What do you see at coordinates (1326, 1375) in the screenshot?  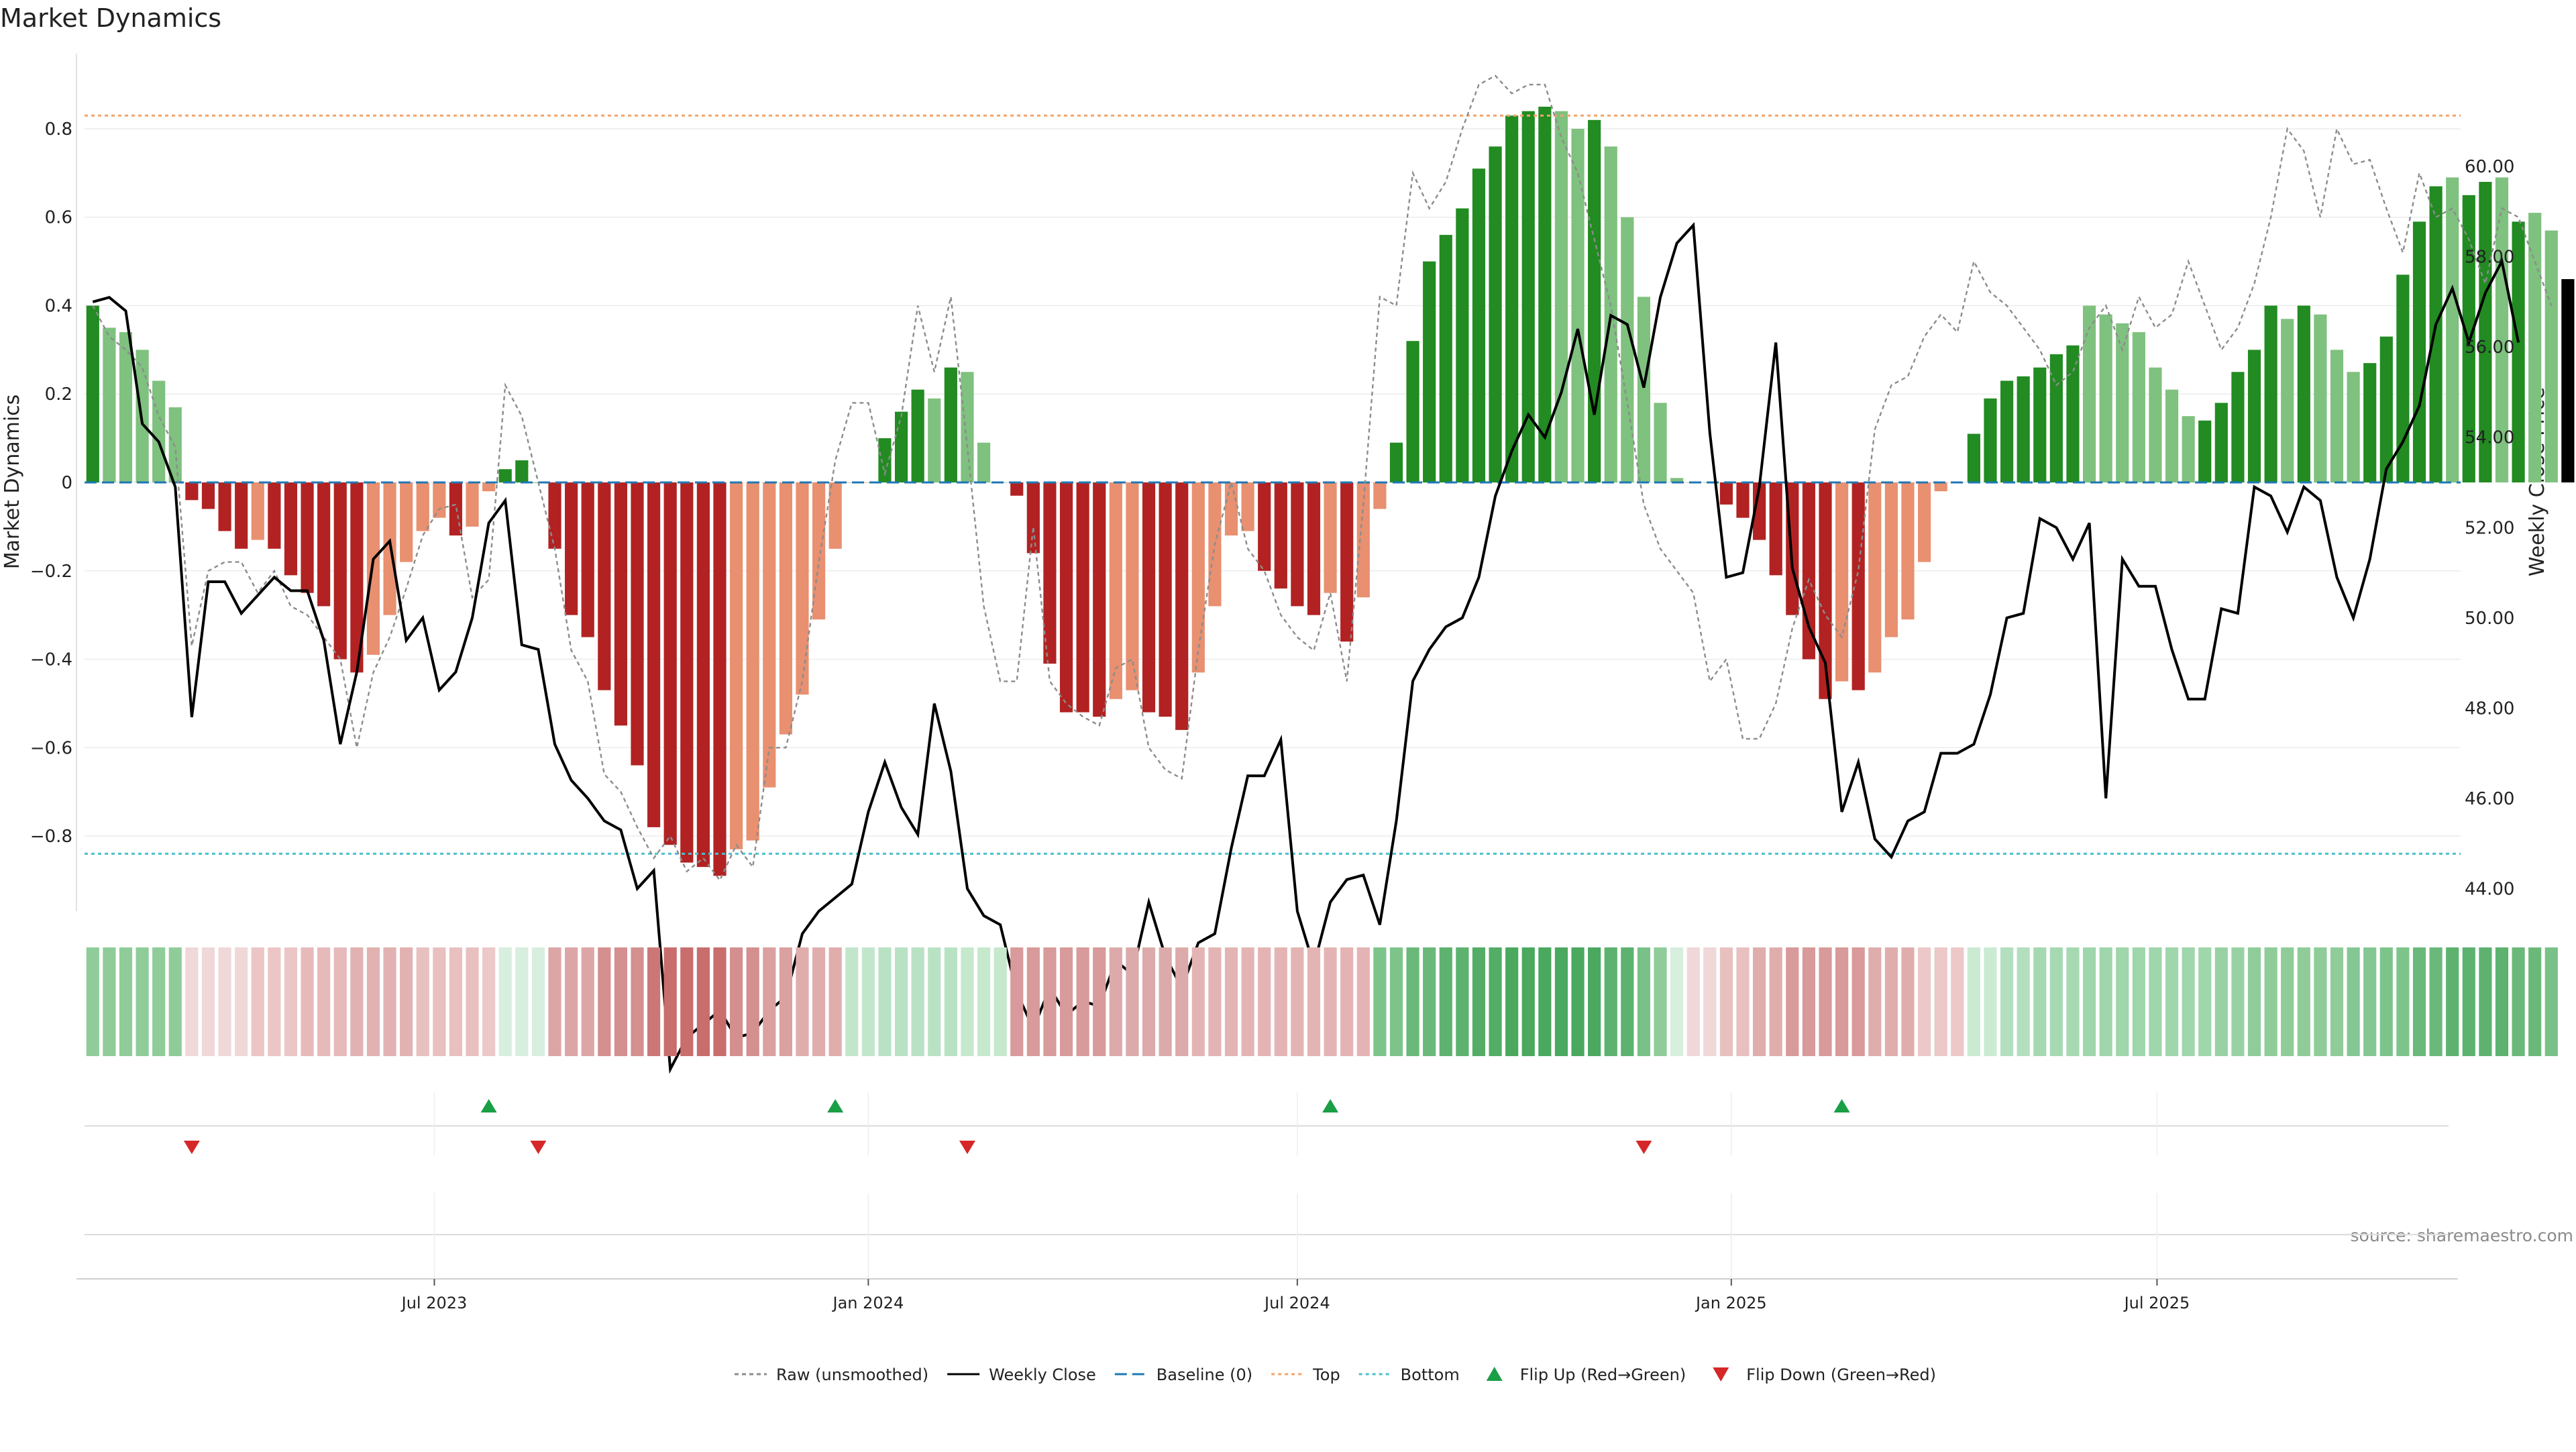 I see `legend-label: Top` at bounding box center [1326, 1375].